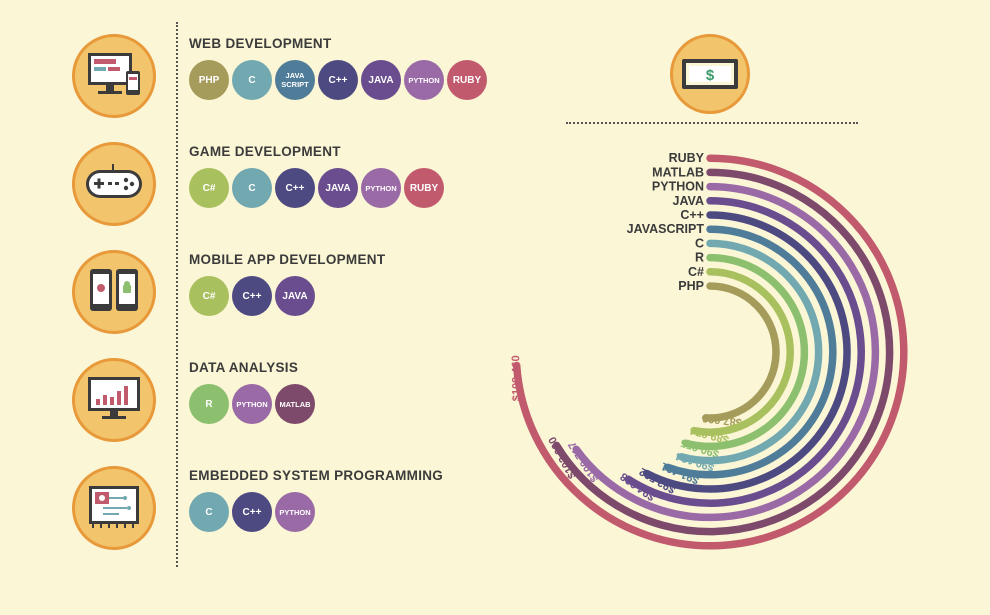  Describe the element at coordinates (177, 294) in the screenshot. I see `vertical-divider` at that location.